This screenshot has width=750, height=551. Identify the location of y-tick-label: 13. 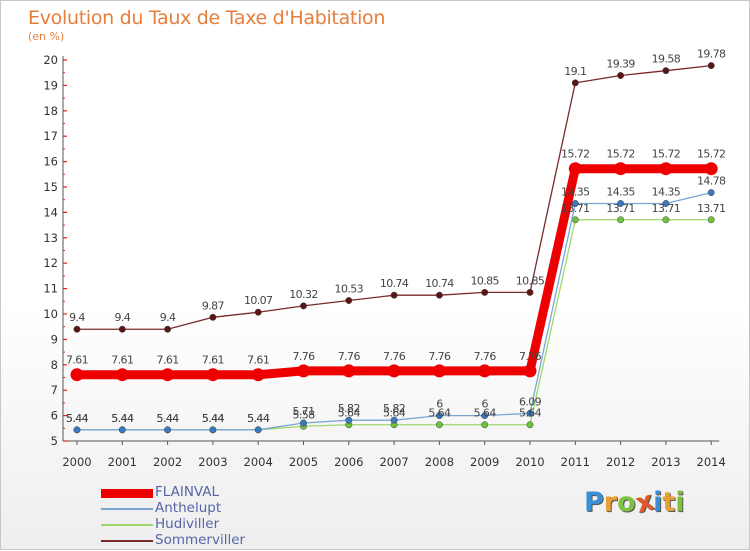
(50, 238).